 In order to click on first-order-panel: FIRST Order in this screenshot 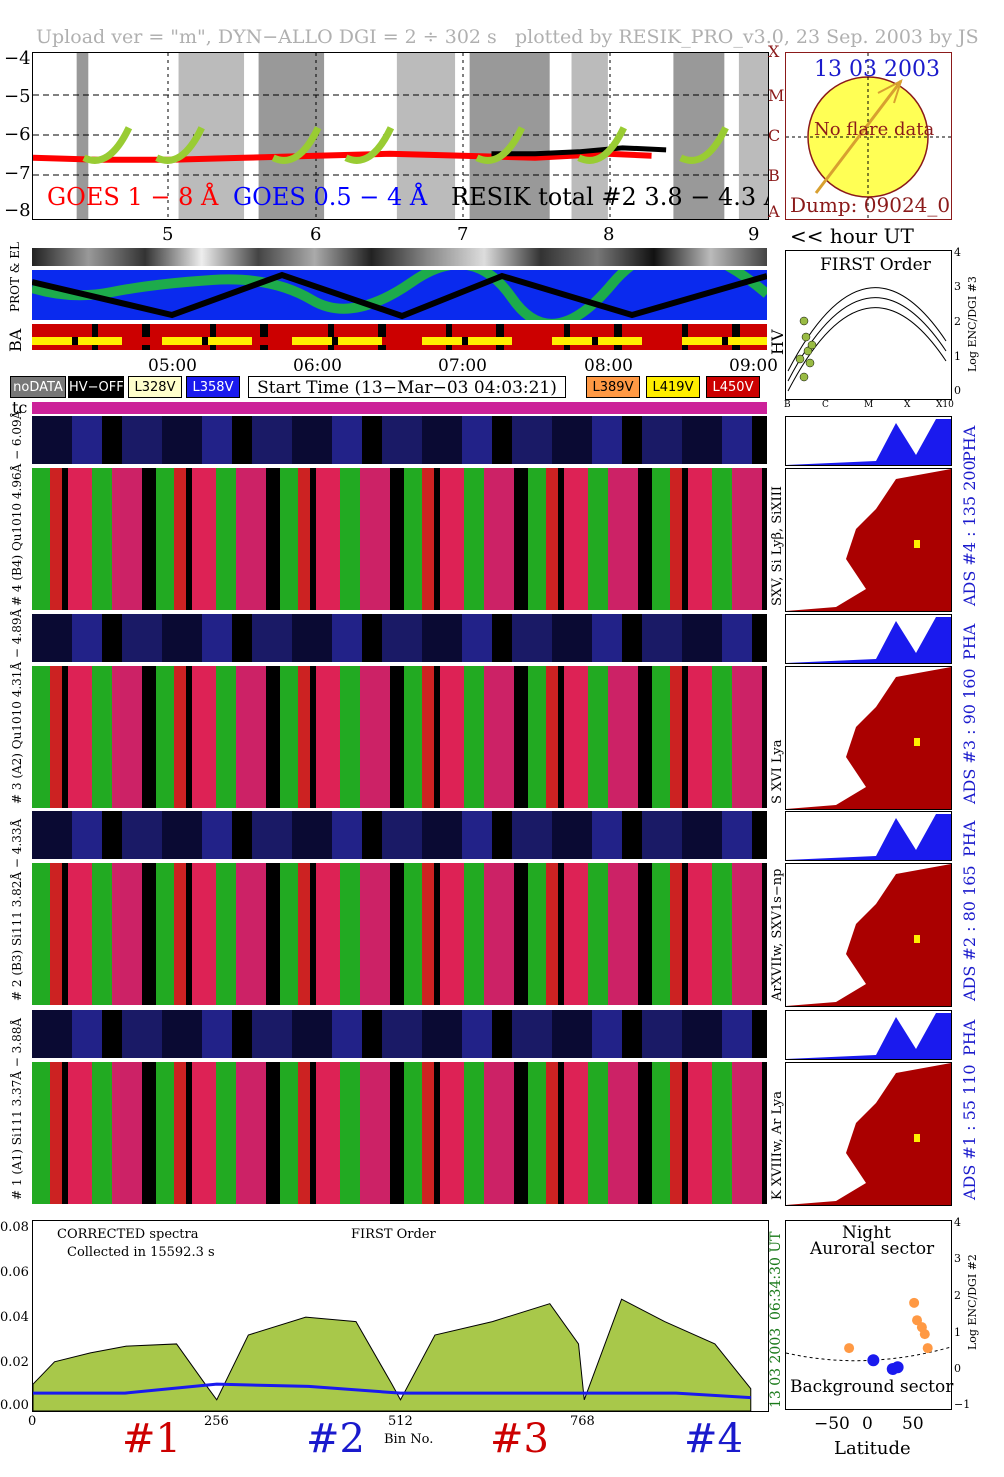, I will do `click(868, 325)`.